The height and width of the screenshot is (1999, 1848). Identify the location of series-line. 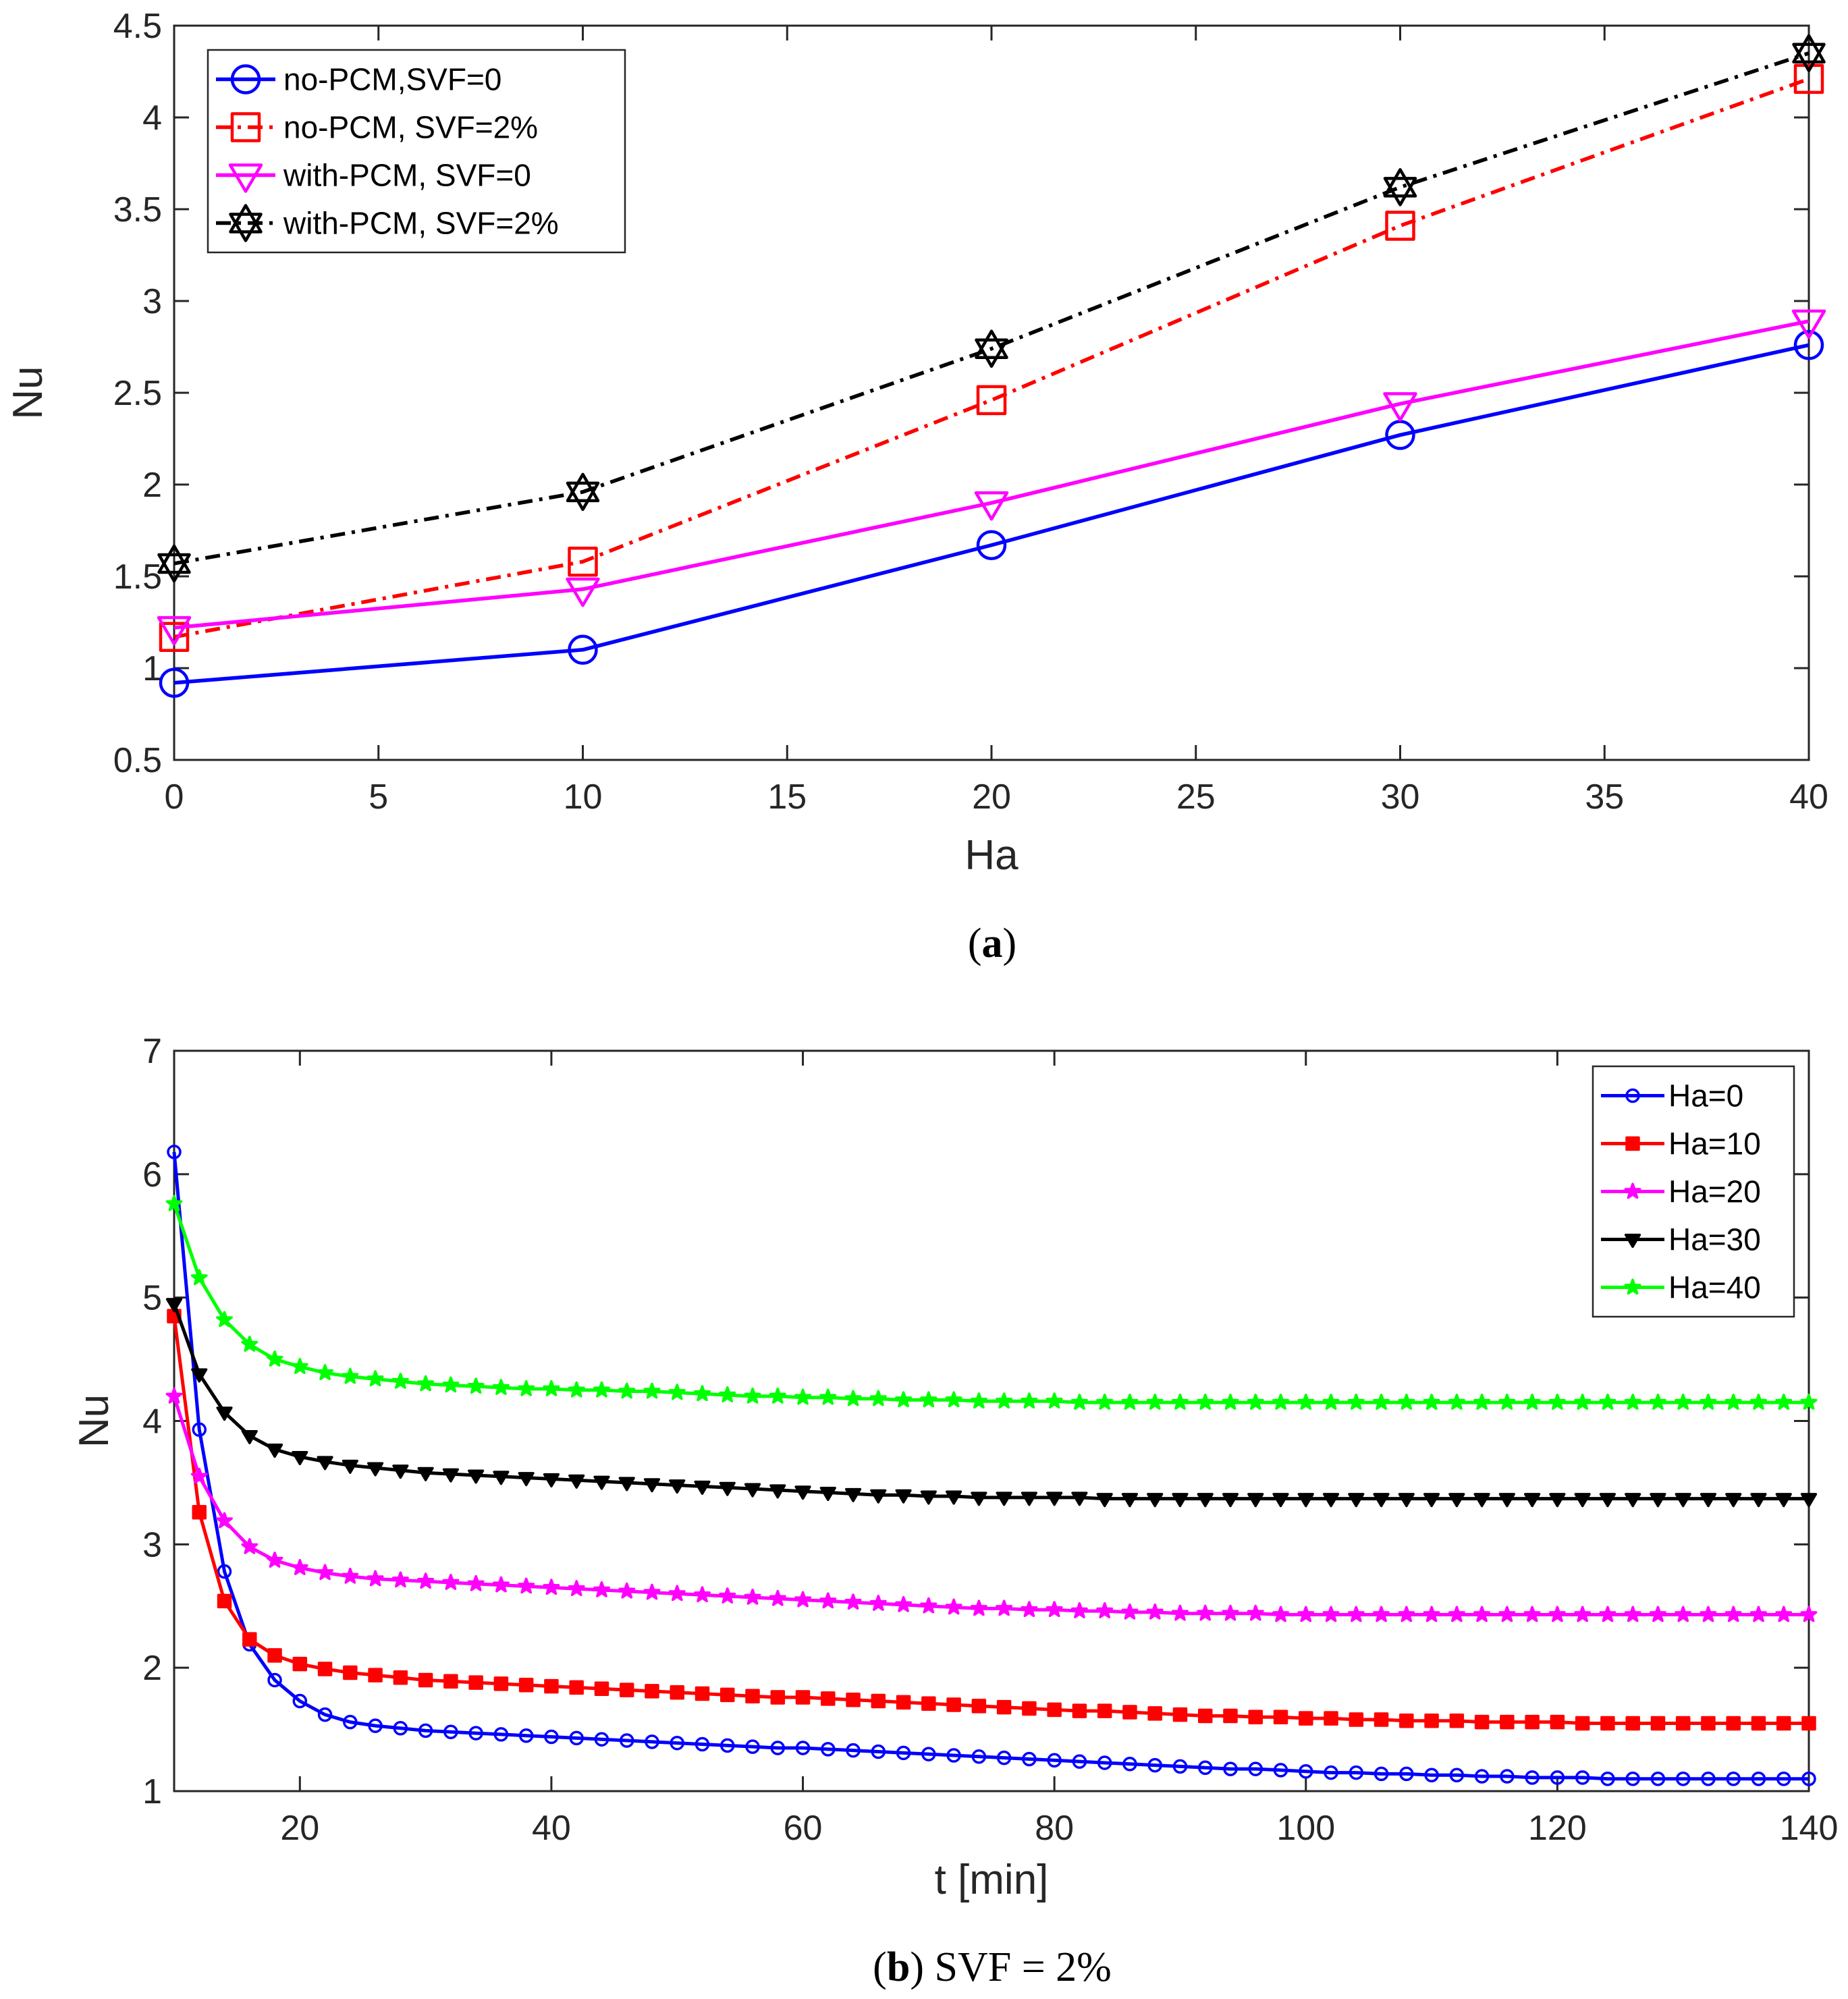
(991, 474).